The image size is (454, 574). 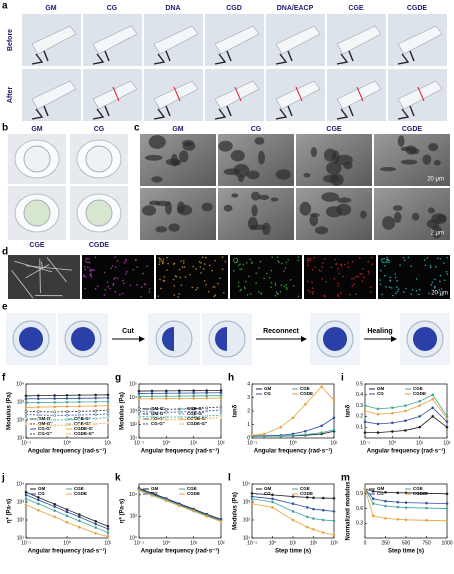 I want to click on y-tick-label: 0.5, so click(x=359, y=384).